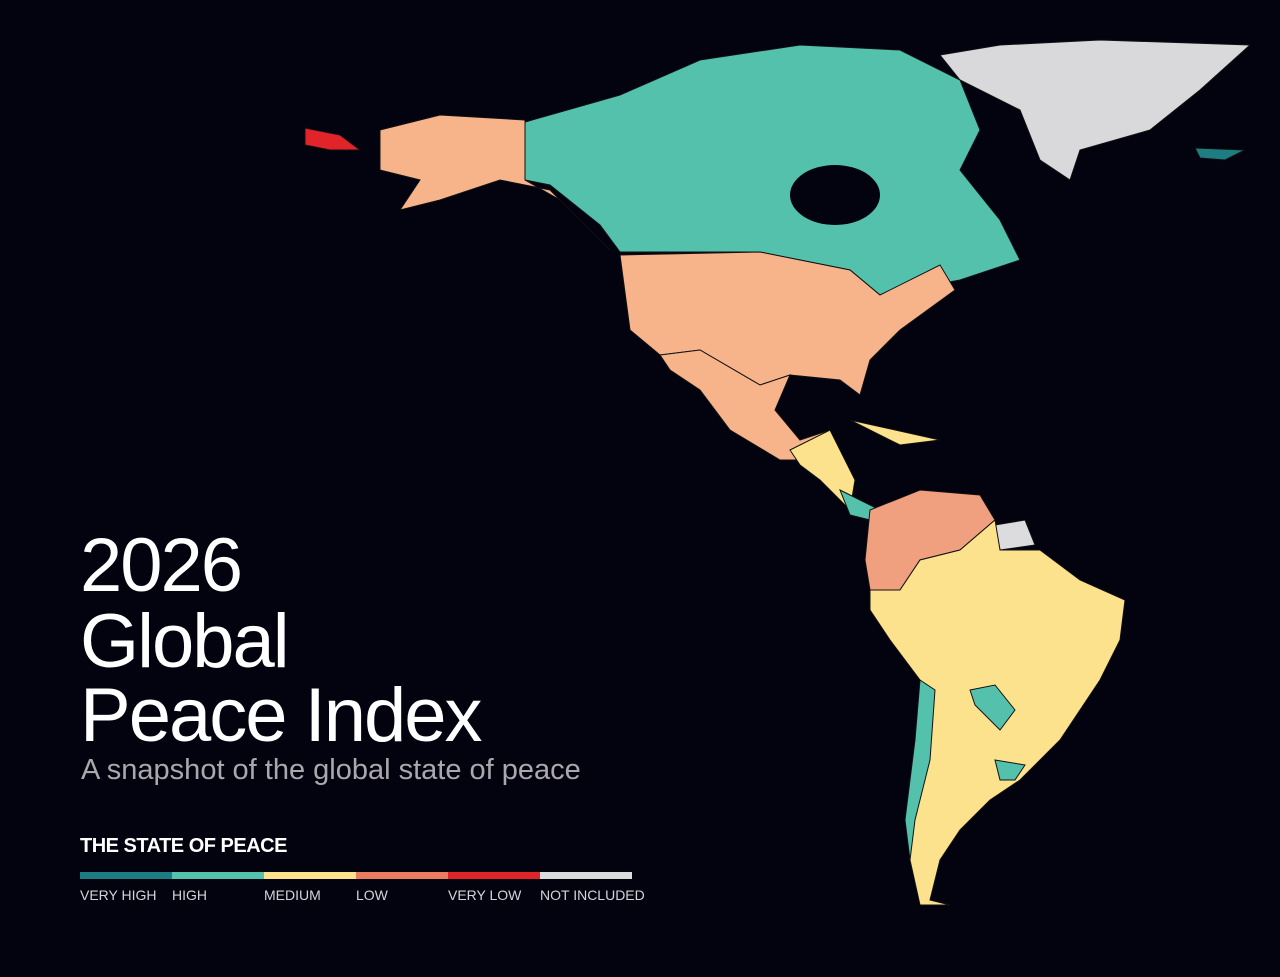  I want to click on title-line: 2026, so click(161, 565).